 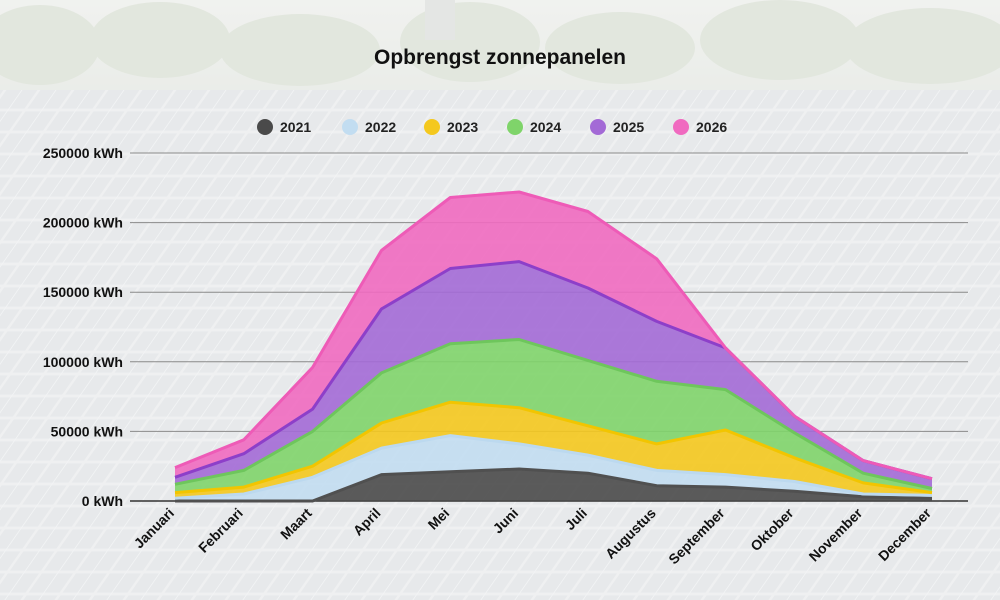 I want to click on area-2021, so click(x=553, y=485).